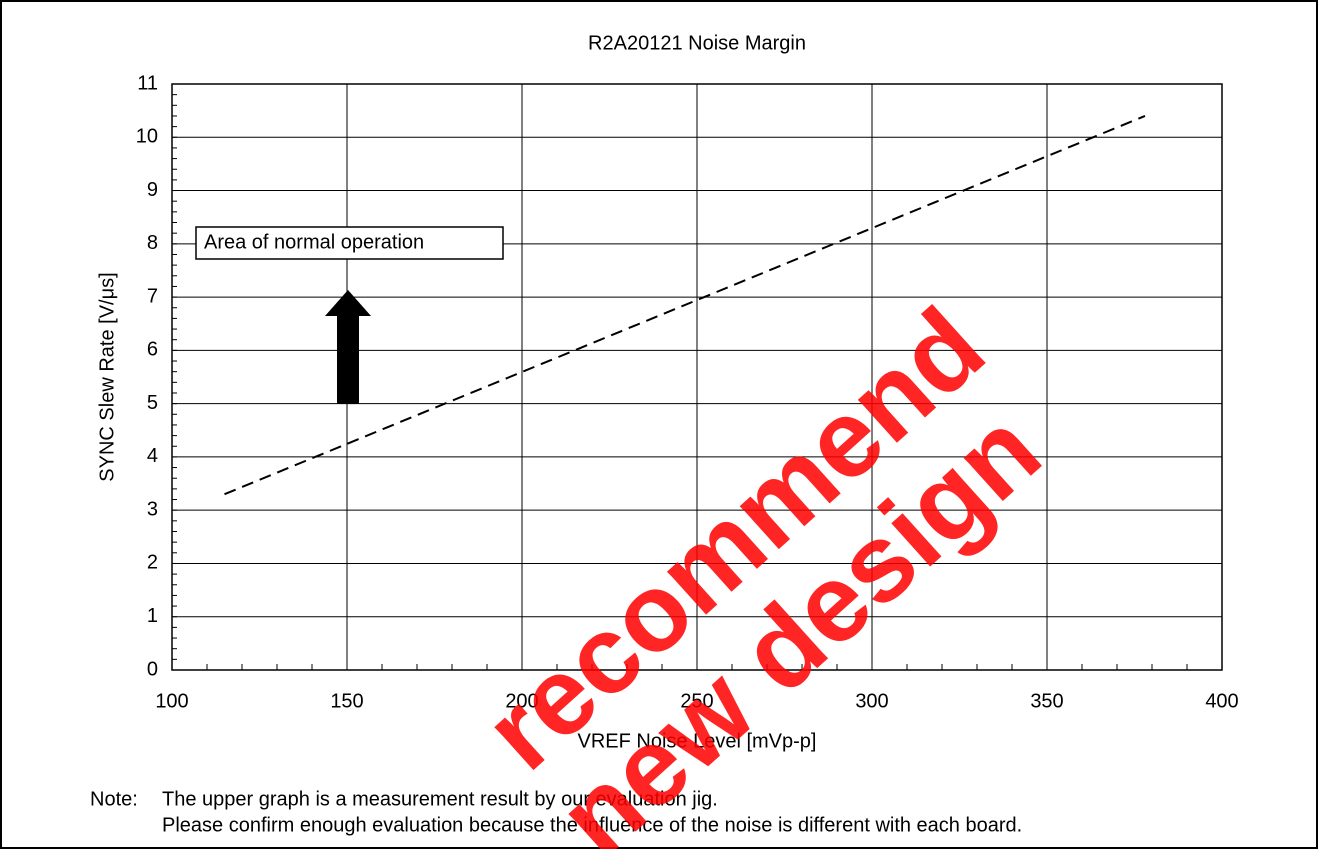  Describe the element at coordinates (696, 701) in the screenshot. I see `x-tick-label: 250` at that location.